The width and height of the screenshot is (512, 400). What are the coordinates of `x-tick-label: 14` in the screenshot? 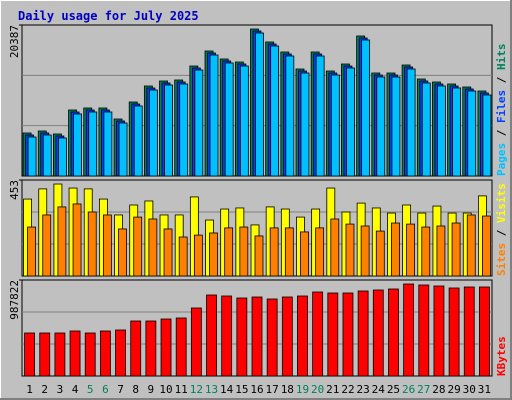 It's located at (227, 389).